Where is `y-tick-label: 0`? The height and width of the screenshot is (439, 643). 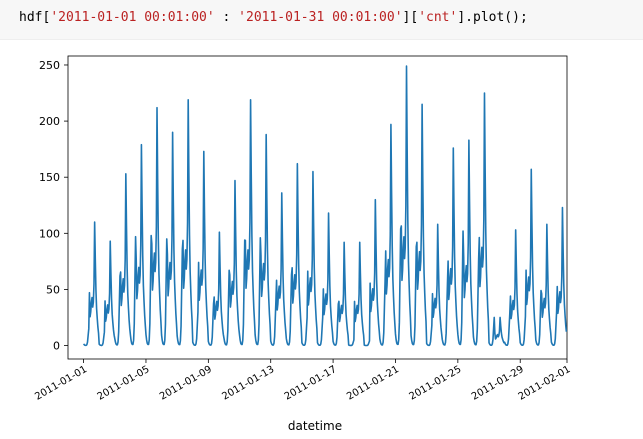 y-tick-label: 0 is located at coordinates (56, 346).